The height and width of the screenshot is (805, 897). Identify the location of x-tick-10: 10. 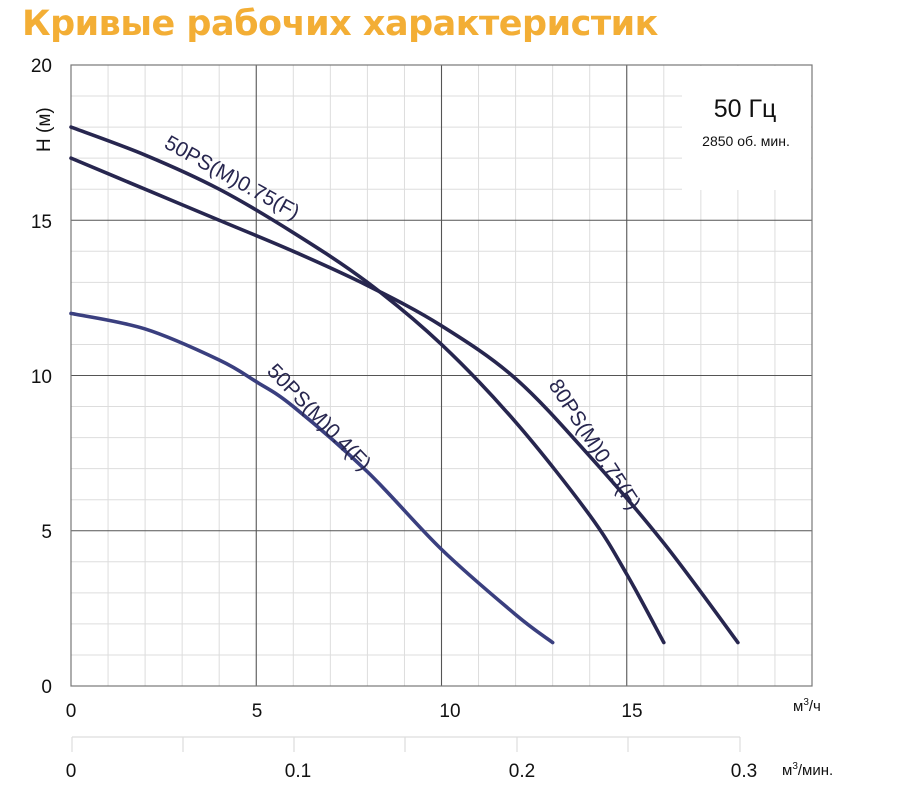
(449, 711).